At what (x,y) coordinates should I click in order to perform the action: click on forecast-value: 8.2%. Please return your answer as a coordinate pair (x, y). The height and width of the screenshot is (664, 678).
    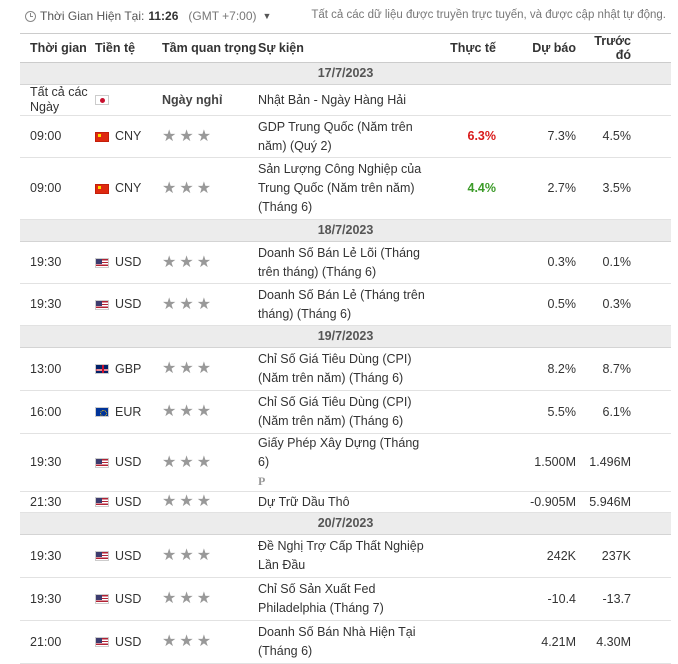
    Looking at the image, I should click on (548, 369).